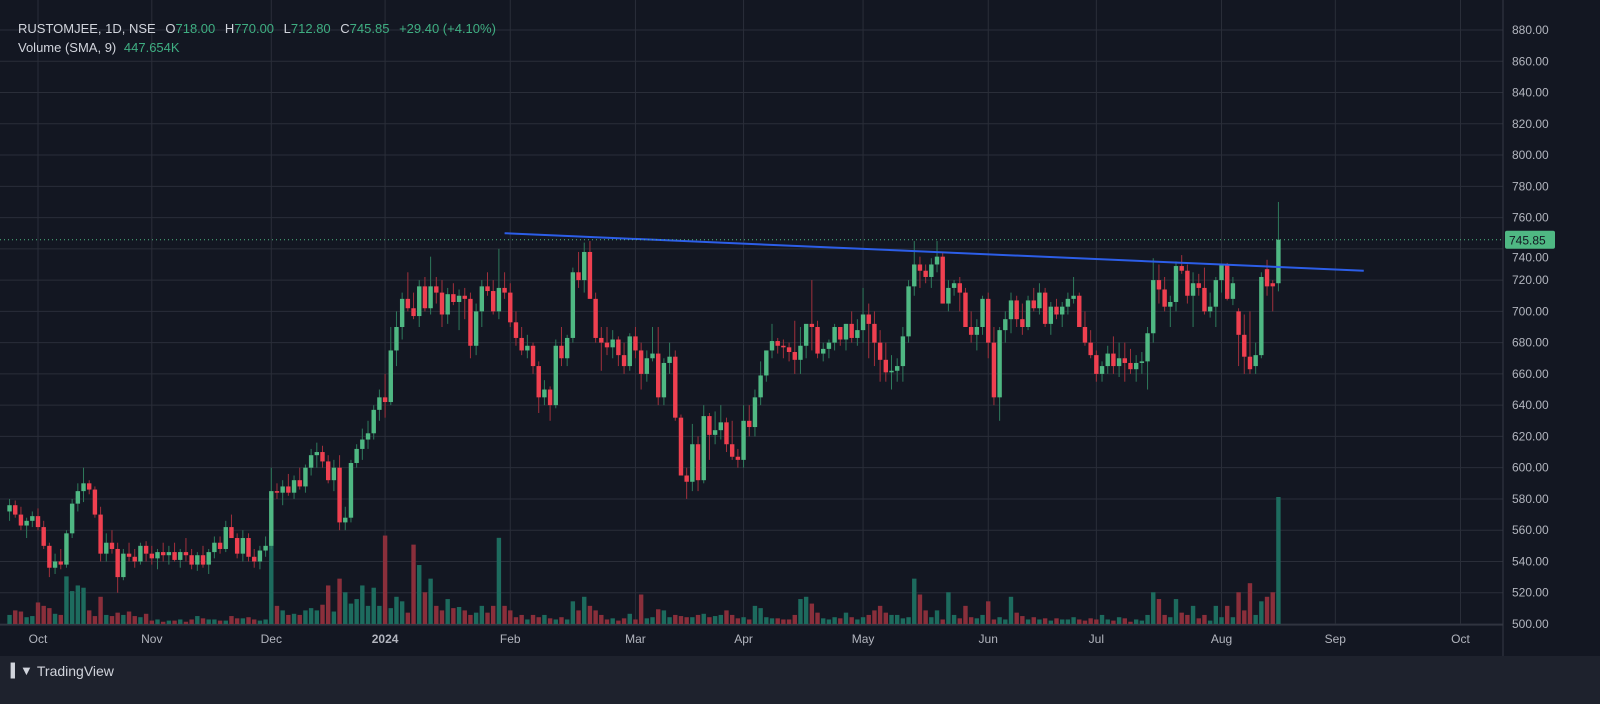 Image resolution: width=1600 pixels, height=704 pixels. Describe the element at coordinates (863, 639) in the screenshot. I see `time-tick-label: May` at that location.